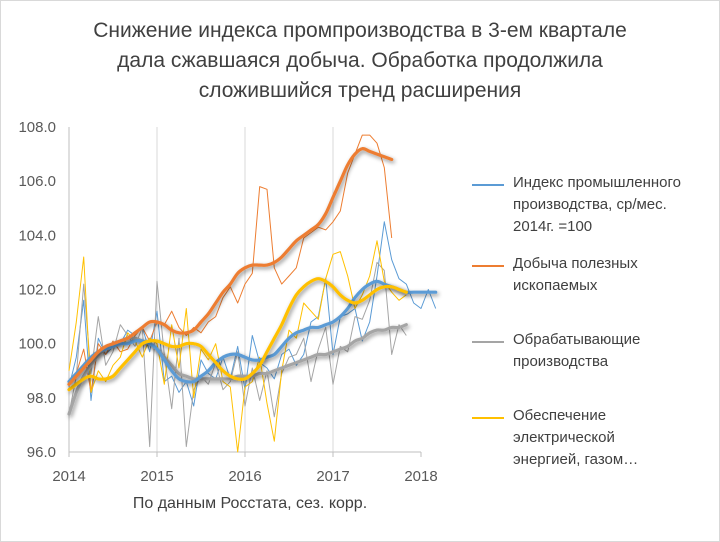  What do you see at coordinates (420, 476) in the screenshot?
I see `x-tick-label-2018: 2018` at bounding box center [420, 476].